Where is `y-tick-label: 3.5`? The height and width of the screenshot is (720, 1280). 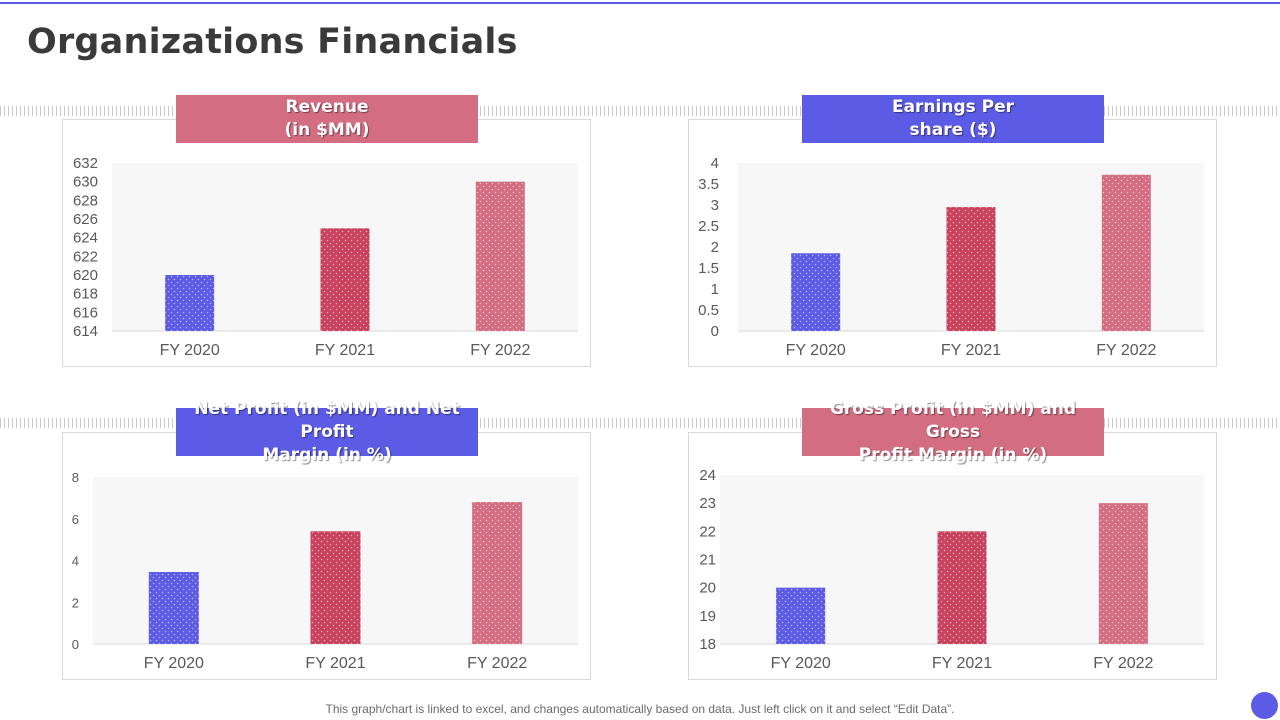
y-tick-label: 3.5 is located at coordinates (708, 184).